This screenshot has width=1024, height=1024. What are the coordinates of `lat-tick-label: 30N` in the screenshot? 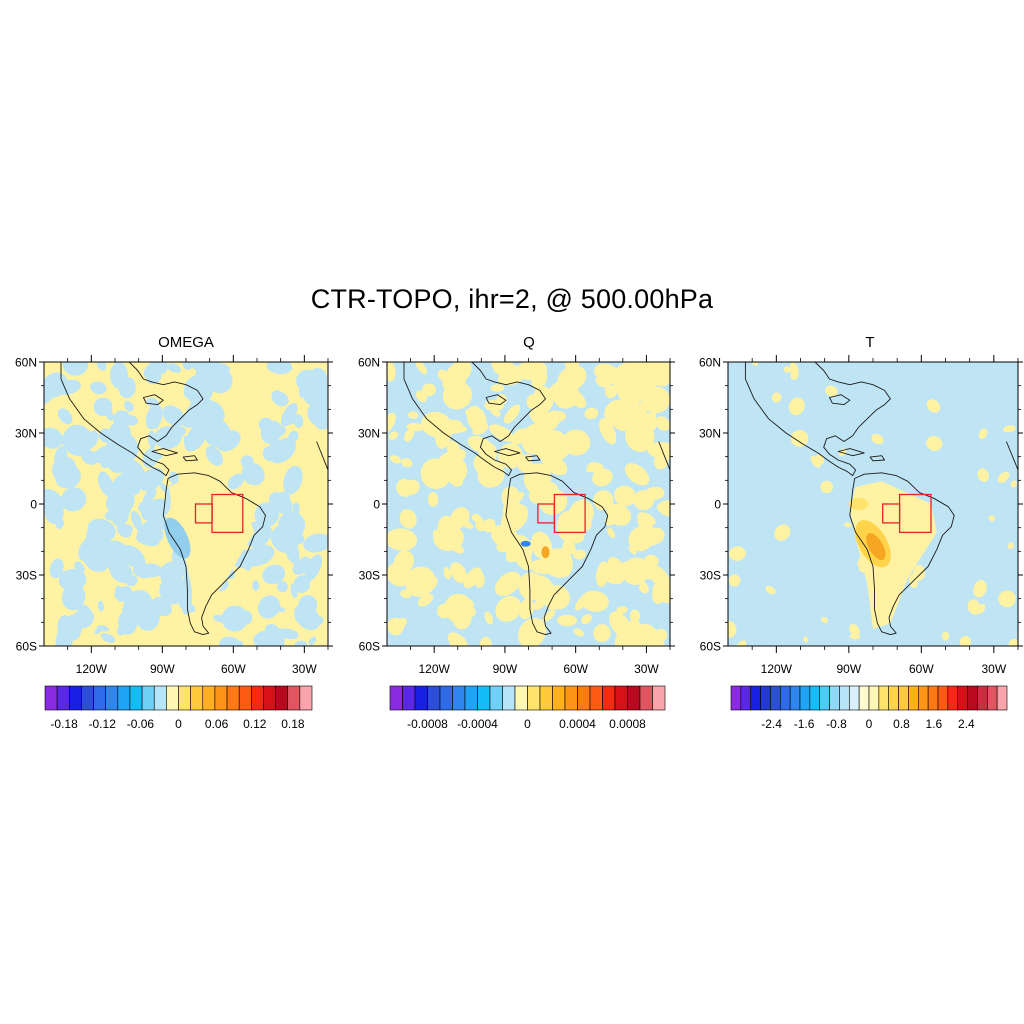 It's located at (369, 434).